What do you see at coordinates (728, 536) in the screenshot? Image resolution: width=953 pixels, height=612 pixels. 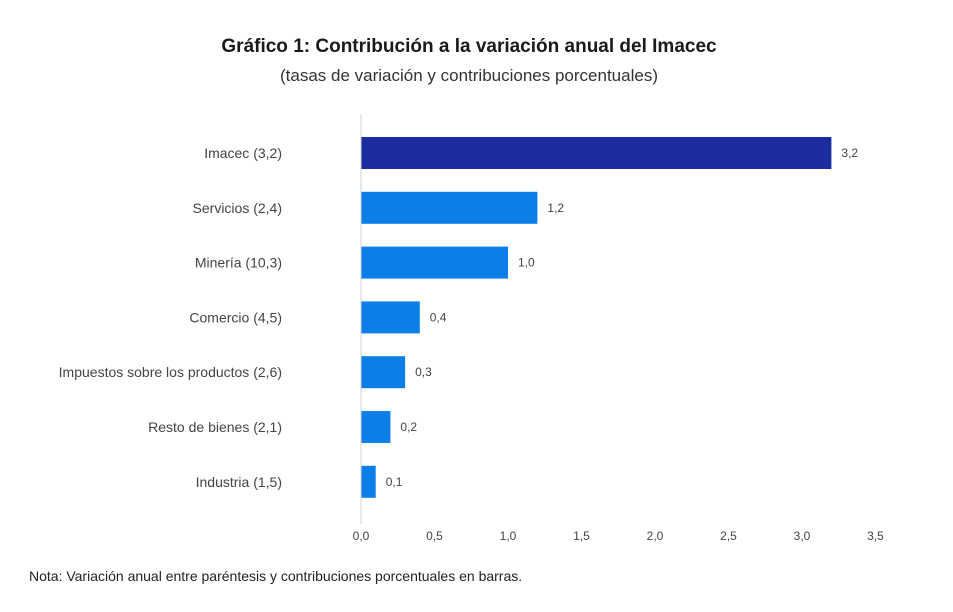 I see `x-tick-label: 2,5` at bounding box center [728, 536].